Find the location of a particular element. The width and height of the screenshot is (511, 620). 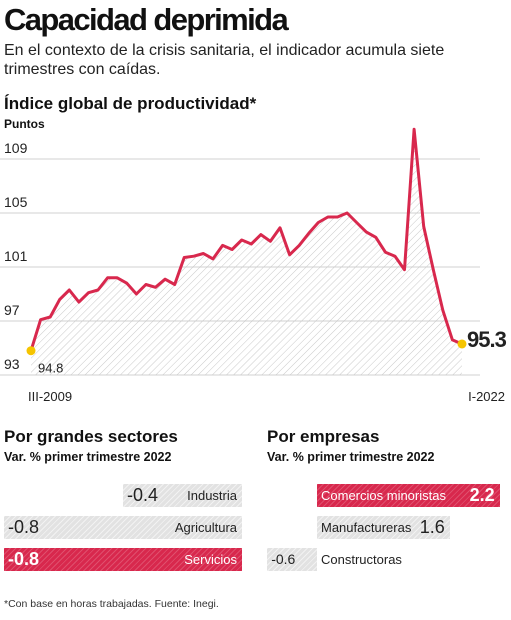

sector-bar-label: Servicios is located at coordinates (210, 559).